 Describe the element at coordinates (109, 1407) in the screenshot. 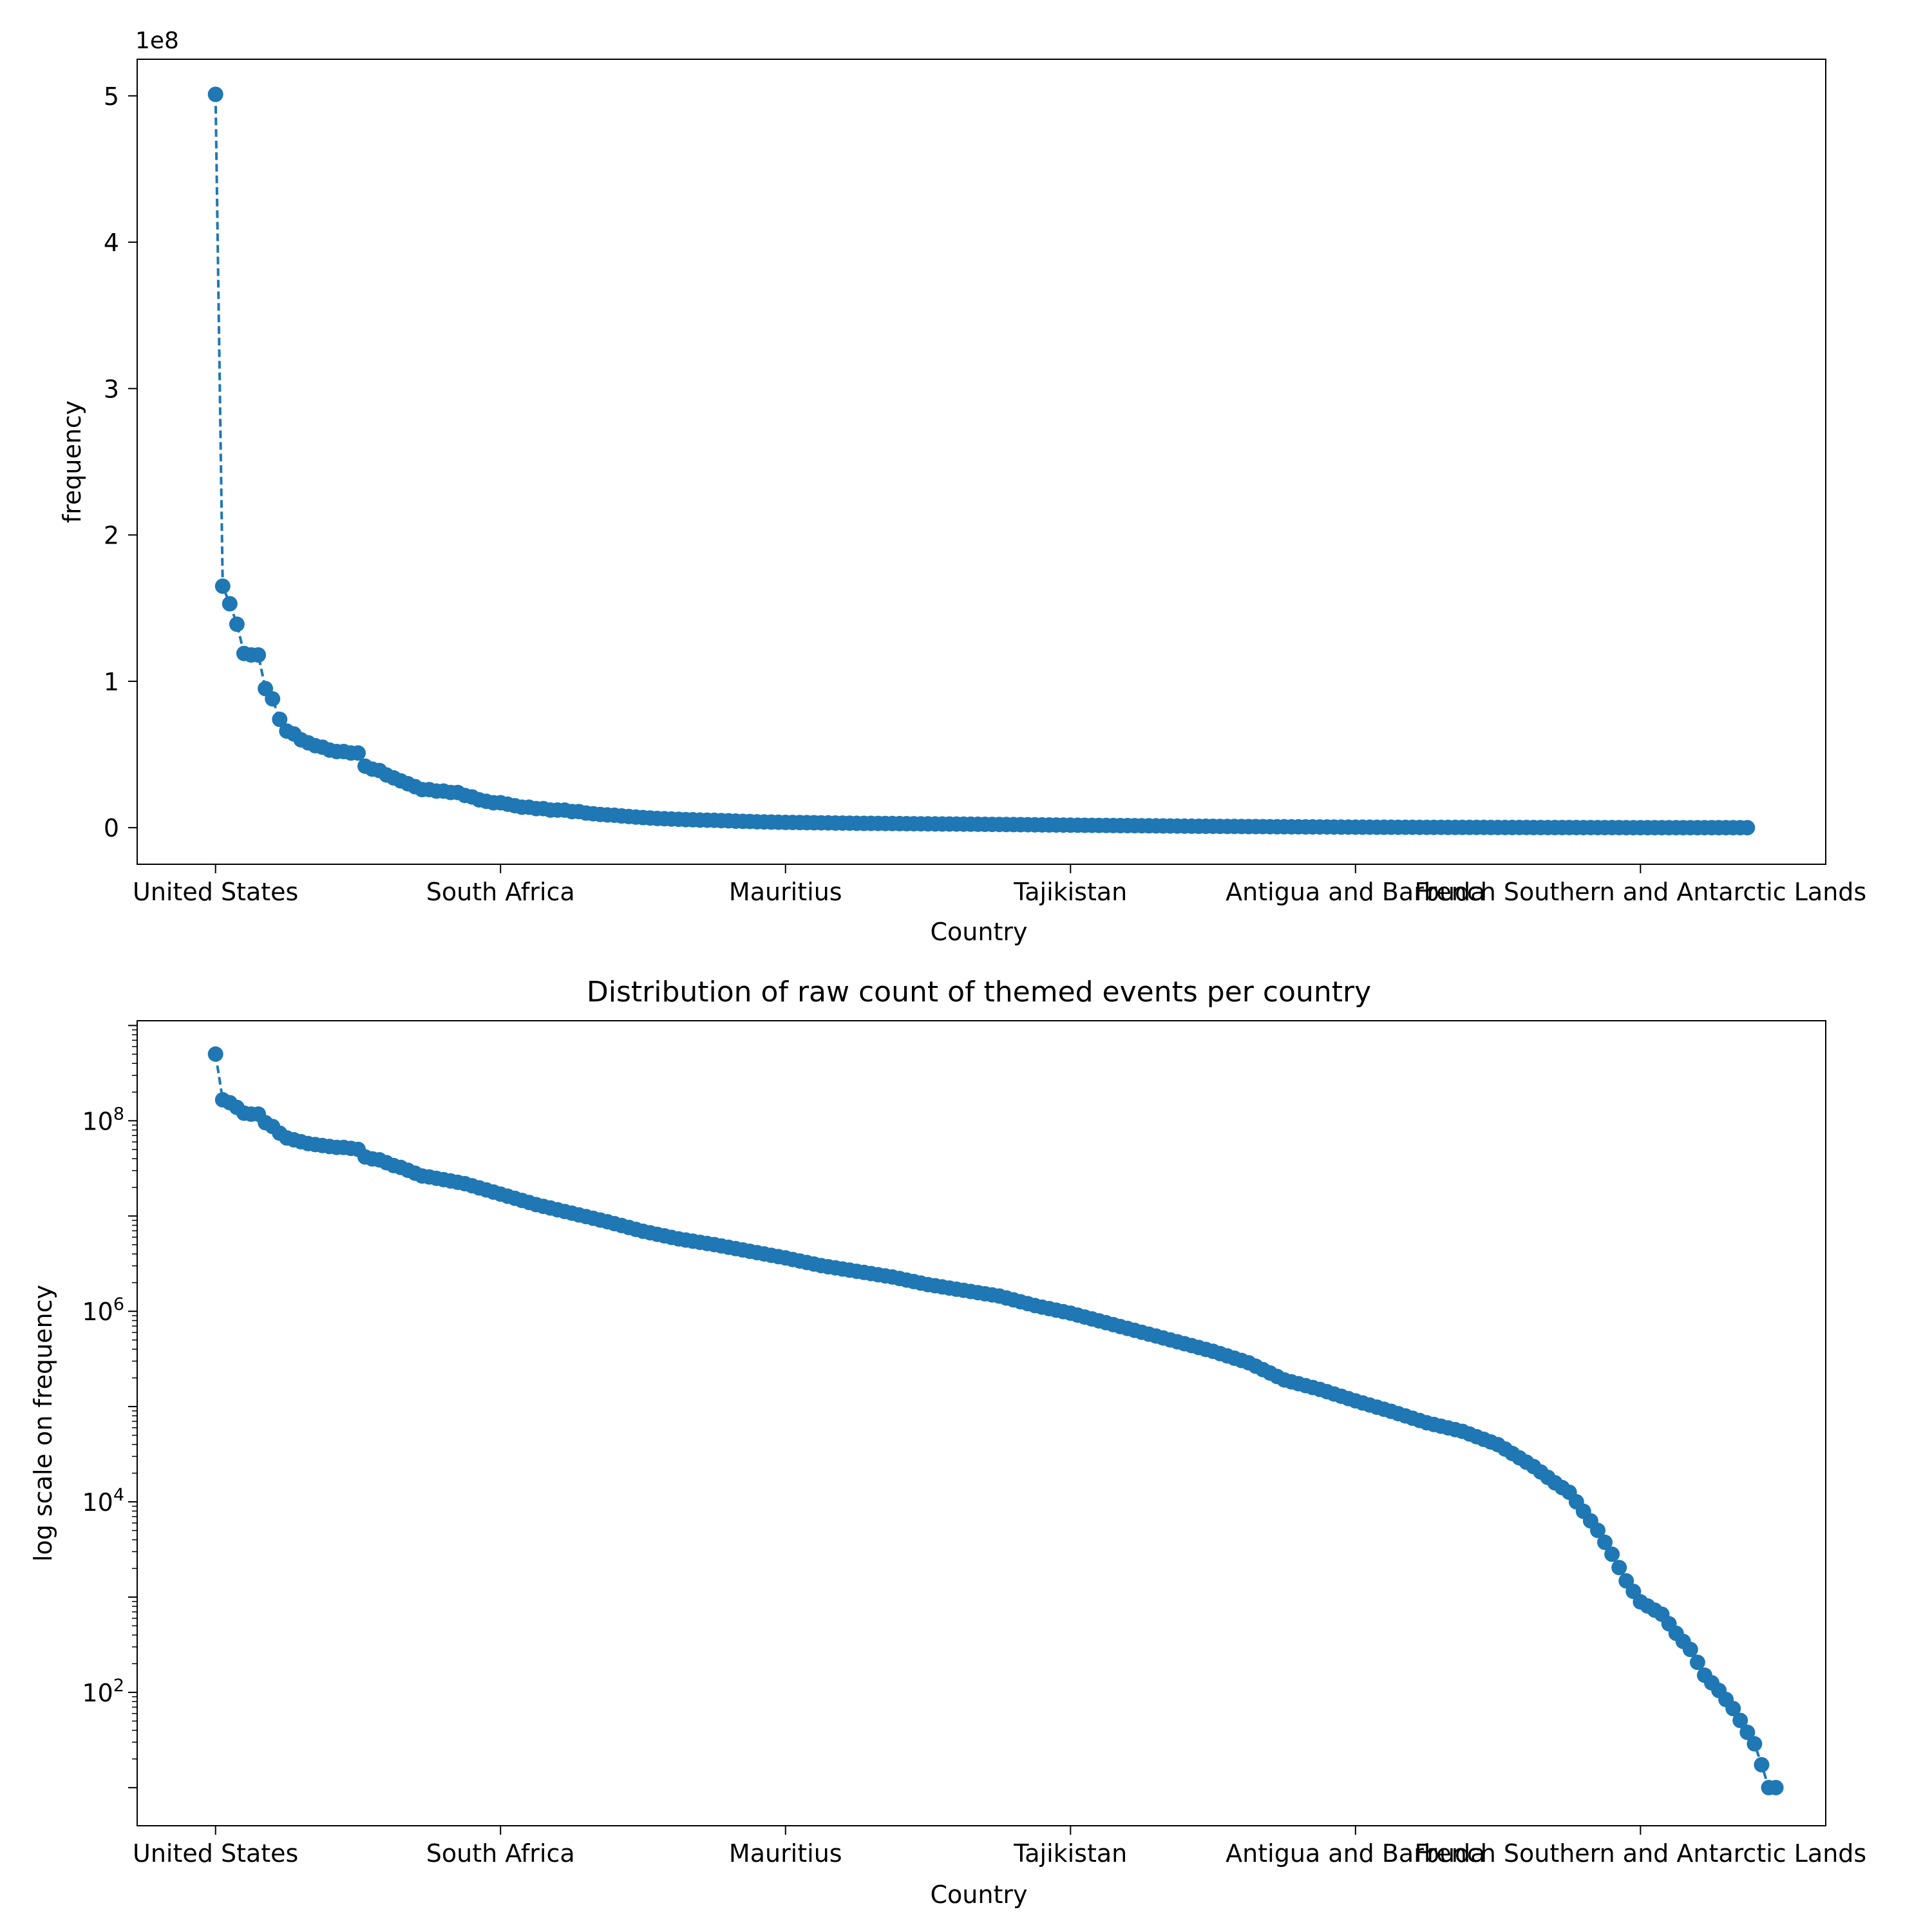

I see `bottom-y-ticks: 10² 10⁴ 10⁶ 10⁸` at that location.